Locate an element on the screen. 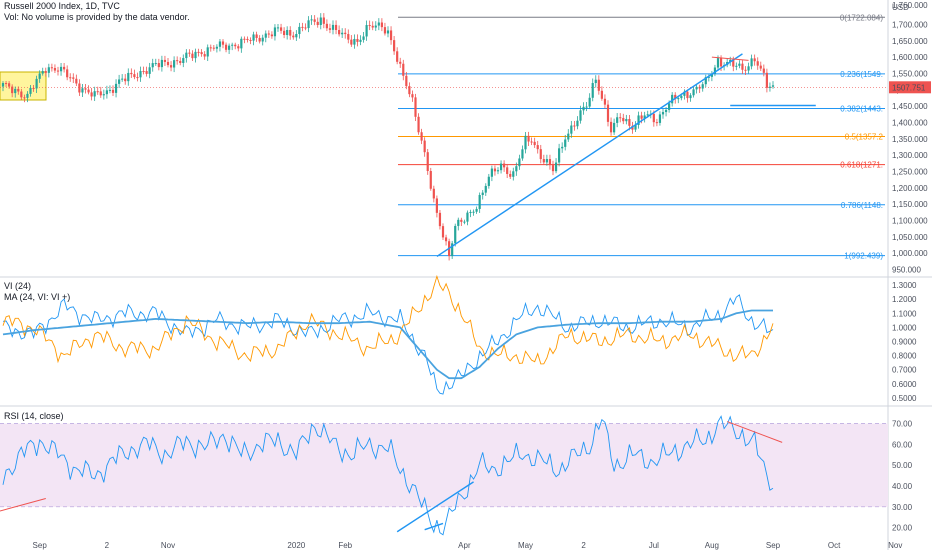  ma-indicator-title: MA (24, VI: VI +) is located at coordinates (37, 297).